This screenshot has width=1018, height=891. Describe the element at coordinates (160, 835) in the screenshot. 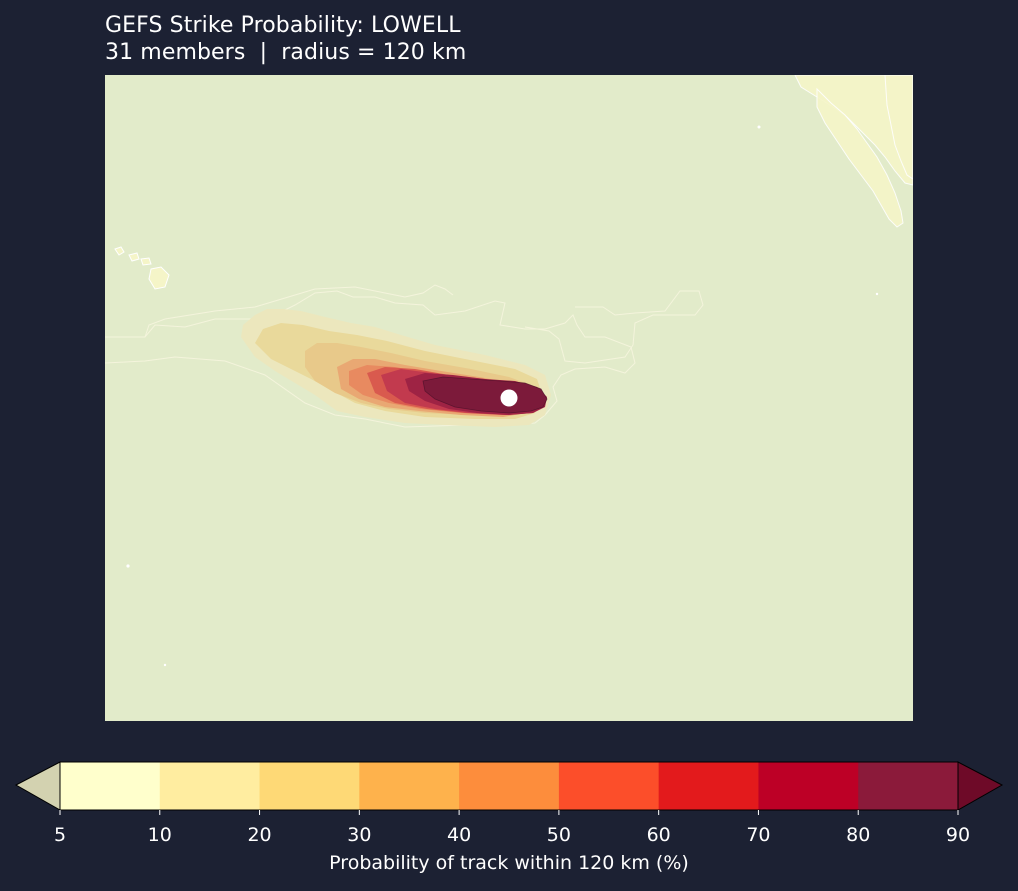

I see `colorbar-tick-label: 10` at that location.